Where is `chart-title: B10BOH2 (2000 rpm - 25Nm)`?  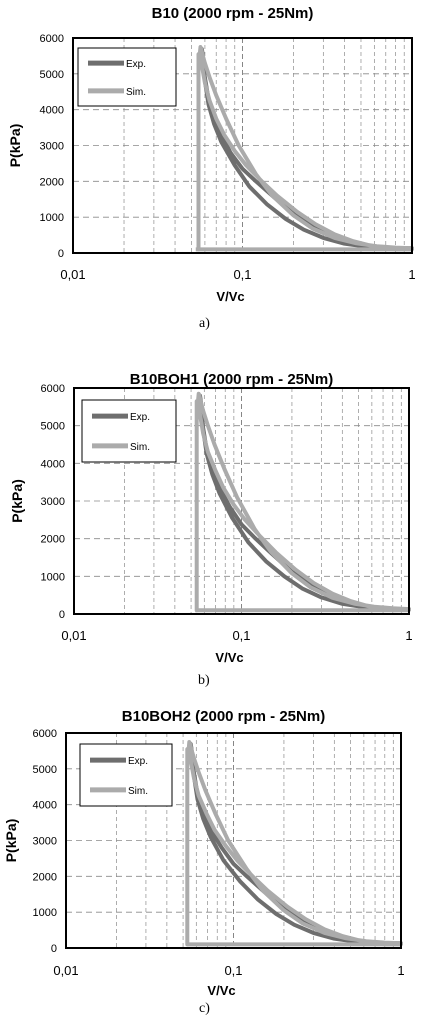
chart-title: B10BOH2 (2000 rpm - 25Nm) is located at coordinates (223, 716).